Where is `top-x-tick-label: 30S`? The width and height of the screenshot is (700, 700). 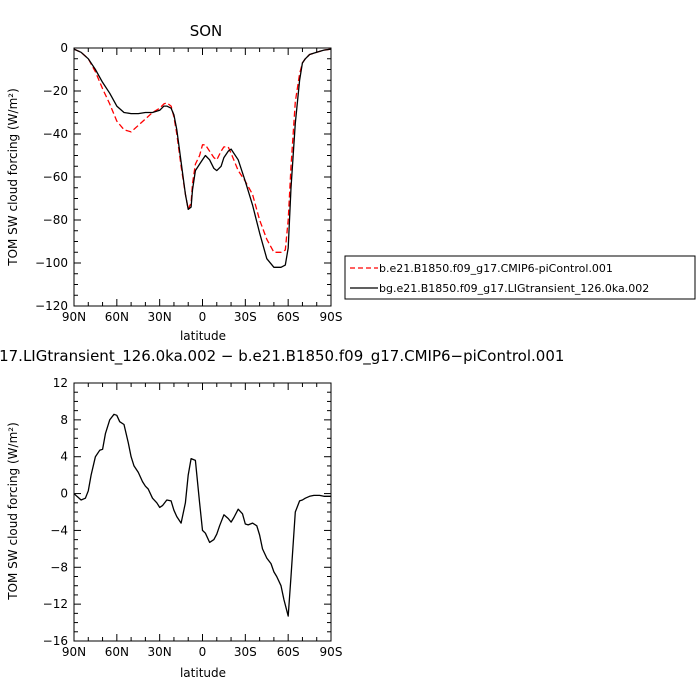 top-x-tick-label: 30S is located at coordinates (245, 317).